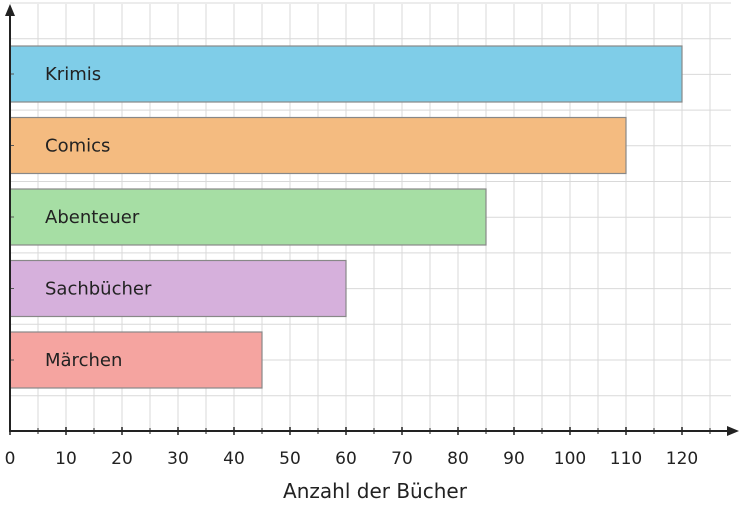  What do you see at coordinates (10, 459) in the screenshot?
I see `x-tick-label: 0` at bounding box center [10, 459].